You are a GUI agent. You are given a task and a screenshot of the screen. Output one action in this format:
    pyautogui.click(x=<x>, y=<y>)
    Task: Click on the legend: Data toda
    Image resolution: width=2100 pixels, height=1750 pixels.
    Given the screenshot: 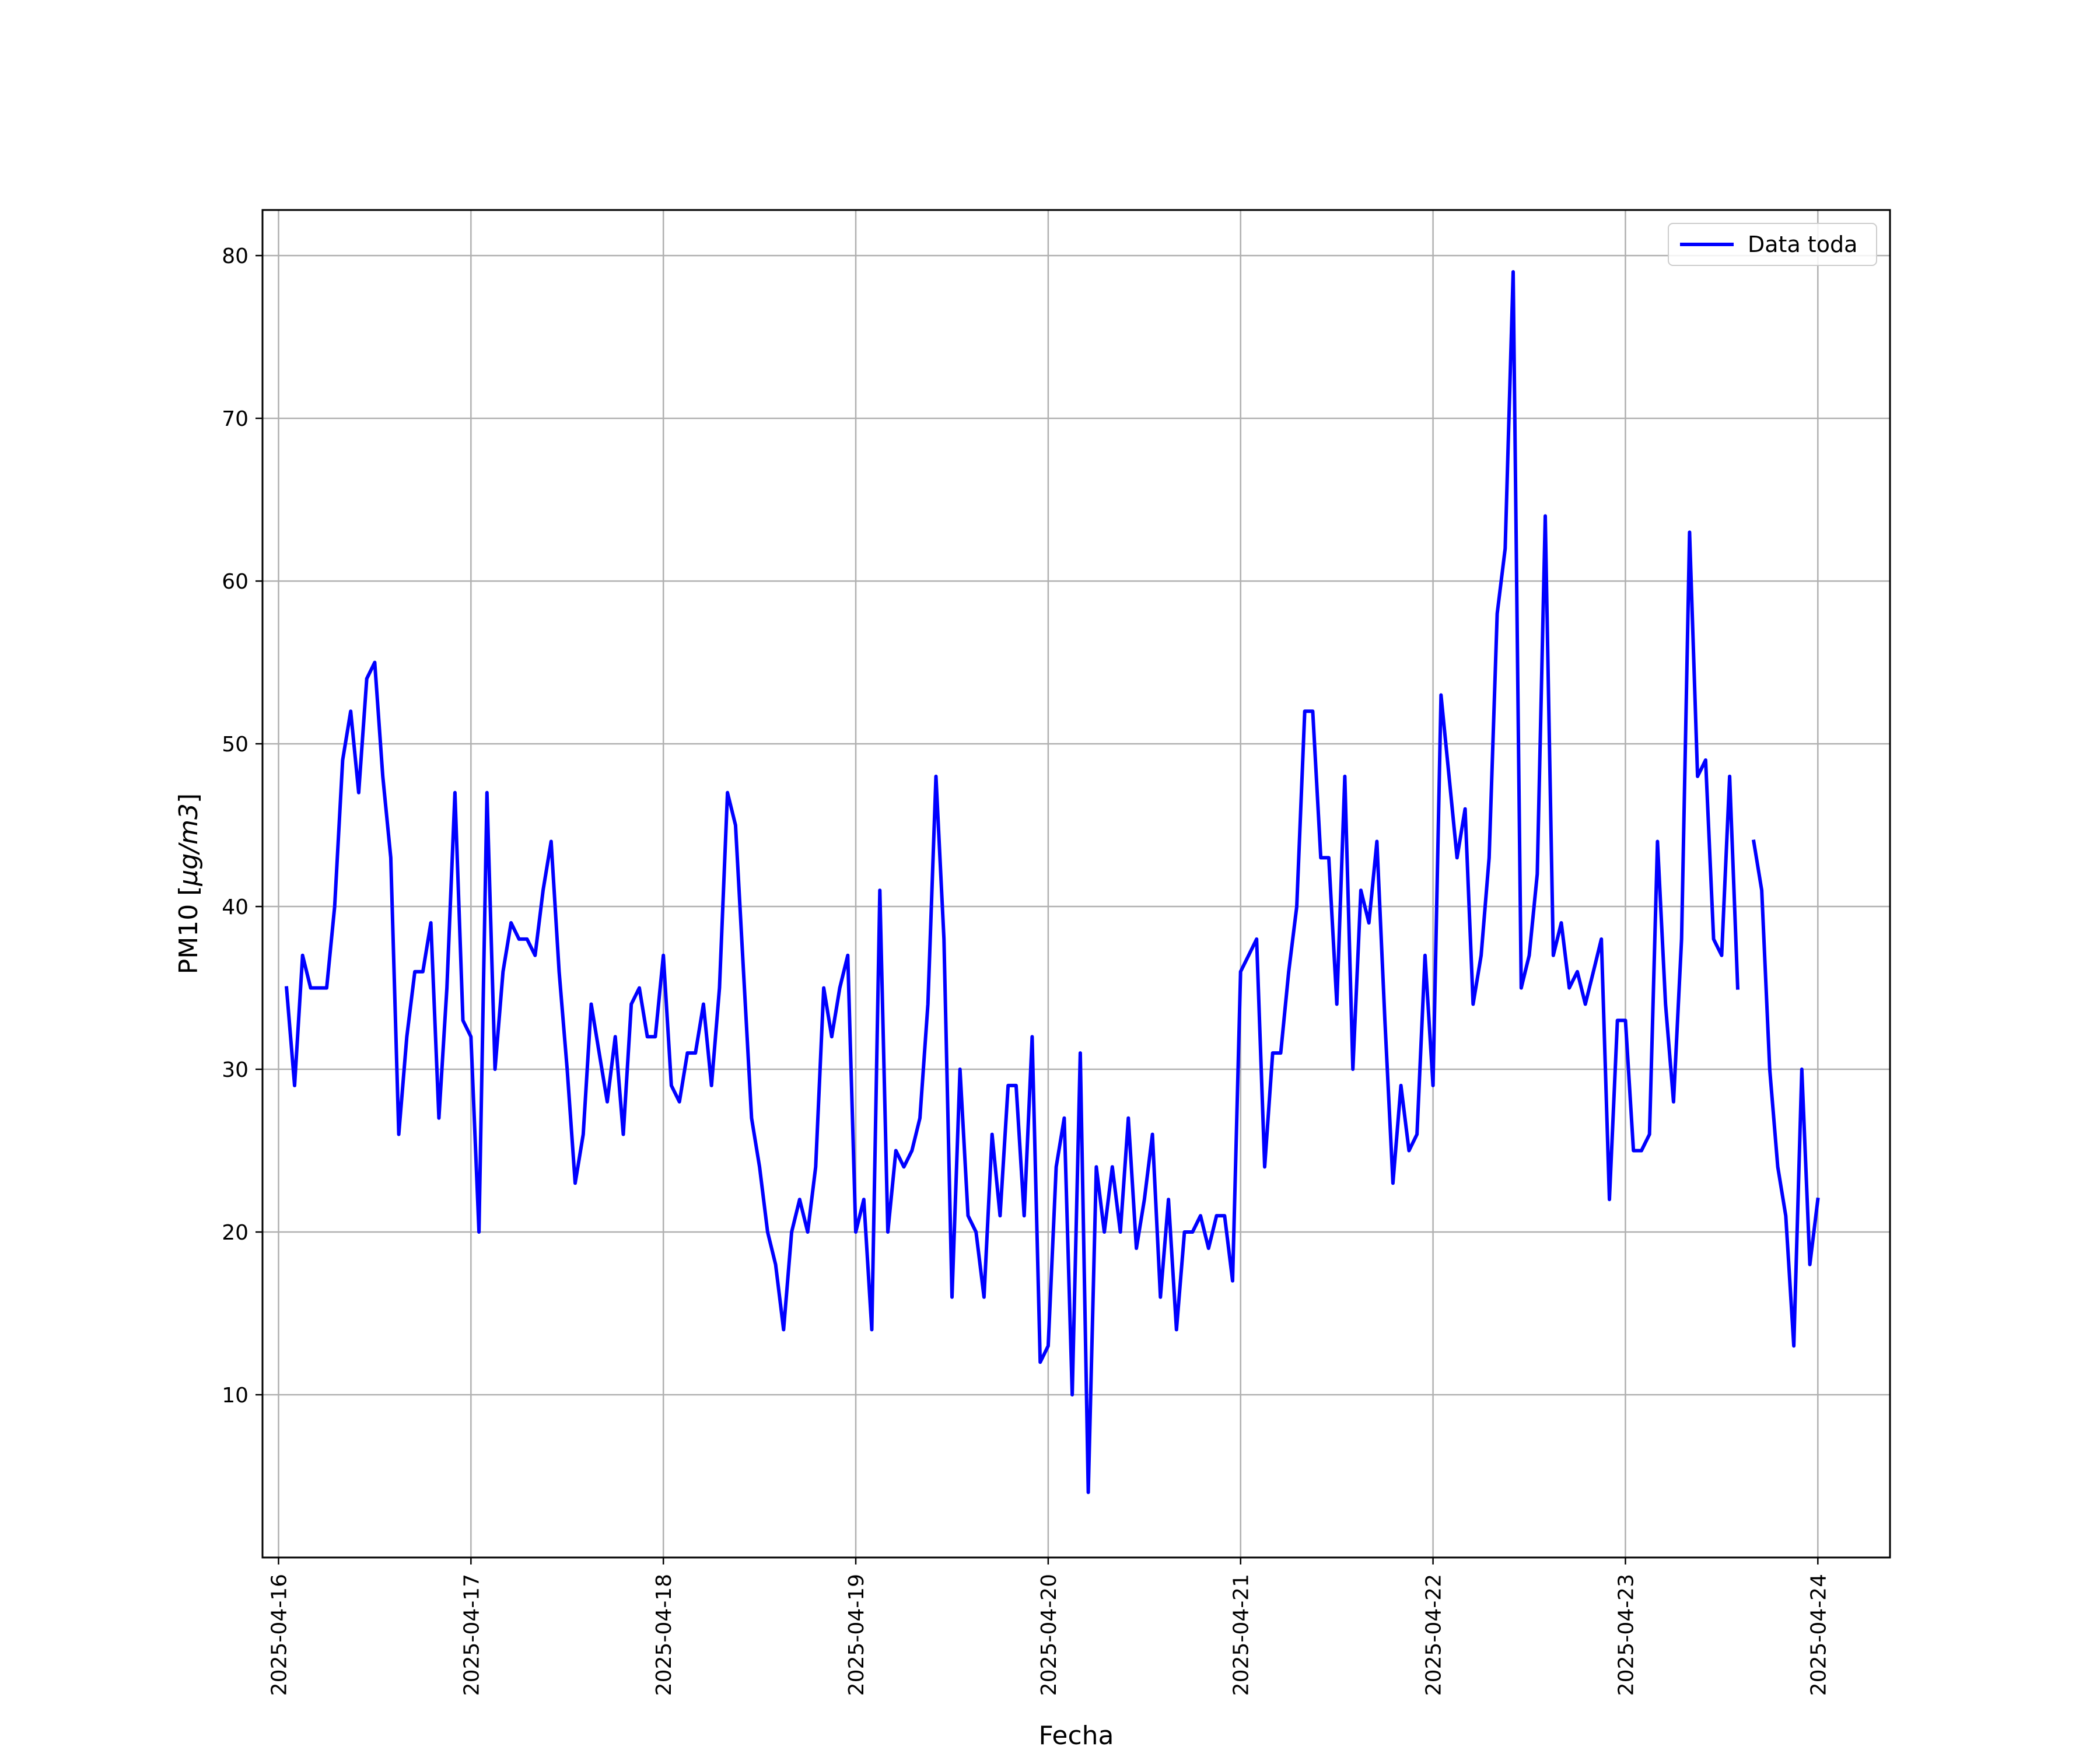 What is the action you would take?
    pyautogui.click(x=1772, y=244)
    